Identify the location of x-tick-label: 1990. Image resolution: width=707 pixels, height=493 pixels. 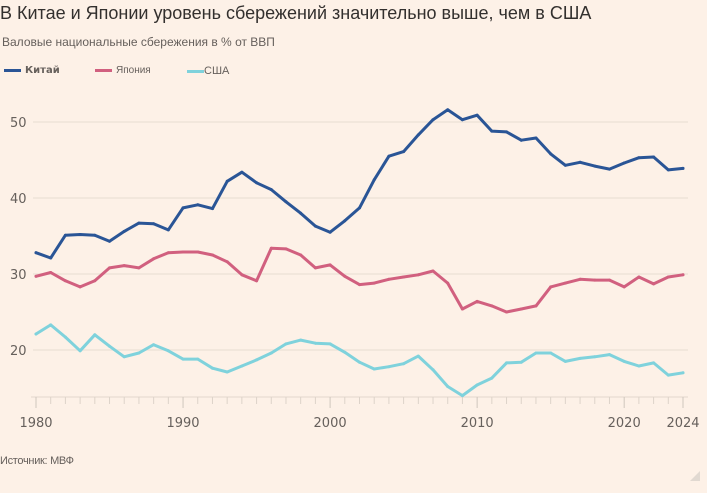
(182, 423).